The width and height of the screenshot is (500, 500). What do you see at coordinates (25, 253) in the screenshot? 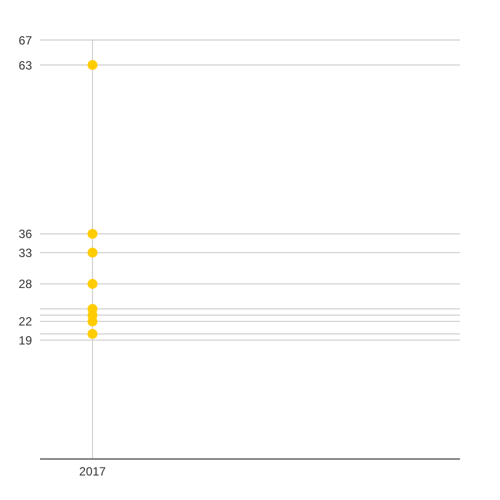
I see `y-tick-label: 33` at bounding box center [25, 253].